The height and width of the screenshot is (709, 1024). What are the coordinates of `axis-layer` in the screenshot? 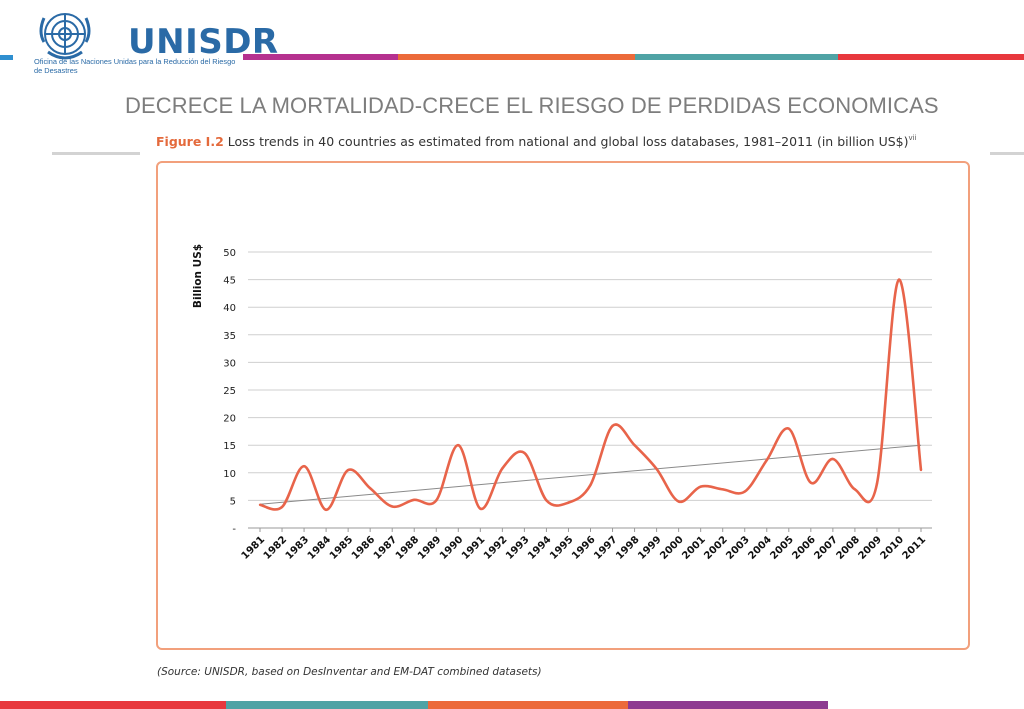 It's located at (590, 530).